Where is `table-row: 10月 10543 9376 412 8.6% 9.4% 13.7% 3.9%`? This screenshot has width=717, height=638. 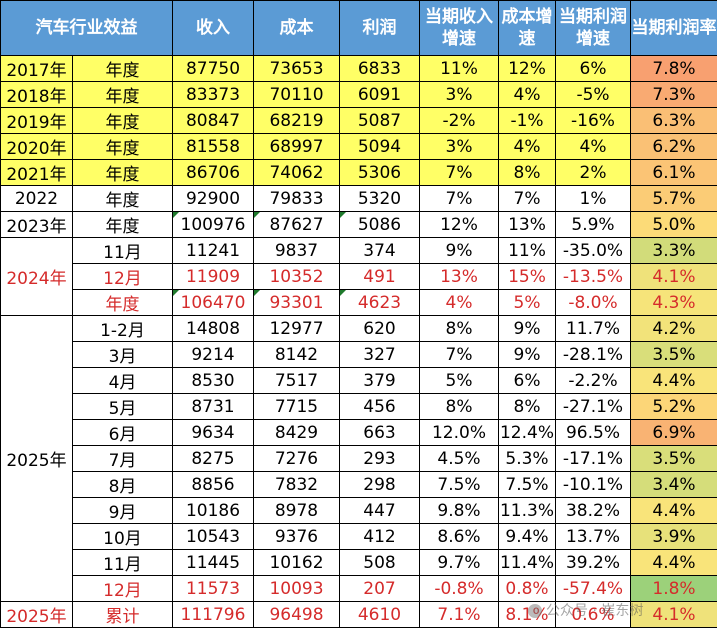
table-row: 10月 10543 9376 412 8.6% 9.4% 13.7% 3.9% is located at coordinates (359, 536).